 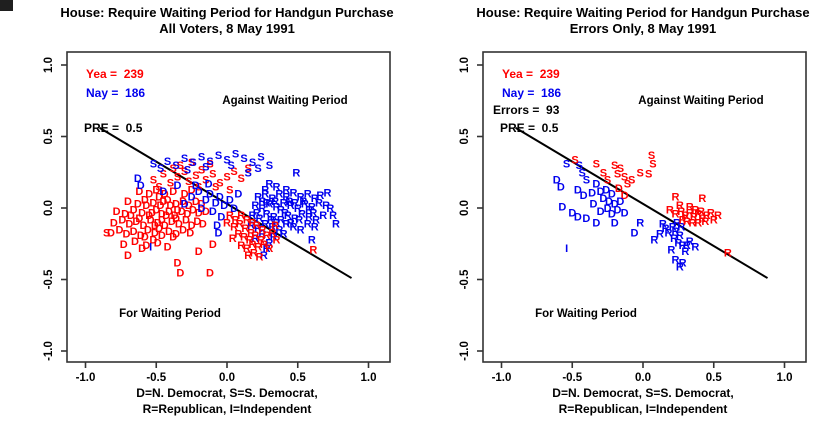 I want to click on y-tick-label: 0.5, so click(x=465, y=136).